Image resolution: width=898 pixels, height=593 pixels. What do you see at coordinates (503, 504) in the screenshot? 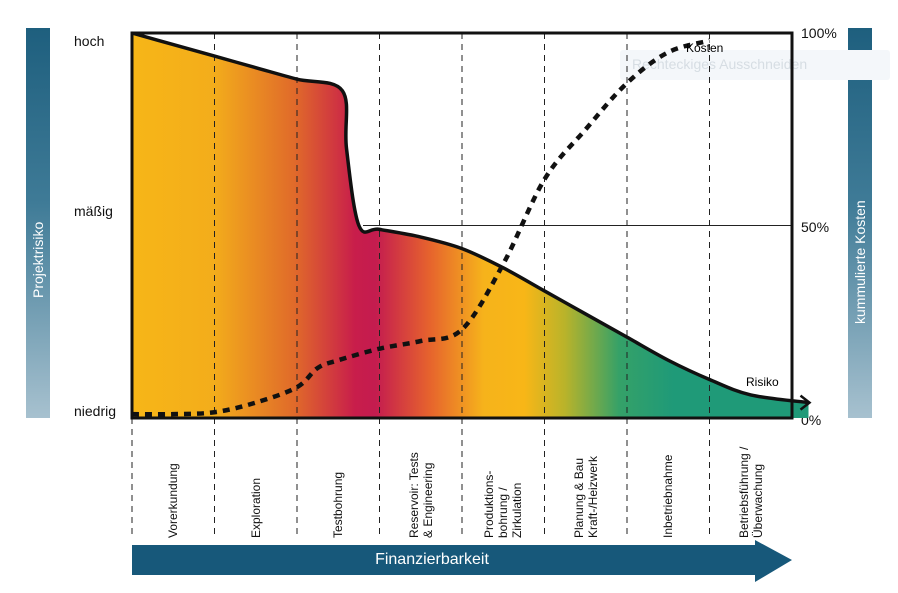
I see `phase-label: Produktions-bohrung / Zirkulation` at bounding box center [503, 504].